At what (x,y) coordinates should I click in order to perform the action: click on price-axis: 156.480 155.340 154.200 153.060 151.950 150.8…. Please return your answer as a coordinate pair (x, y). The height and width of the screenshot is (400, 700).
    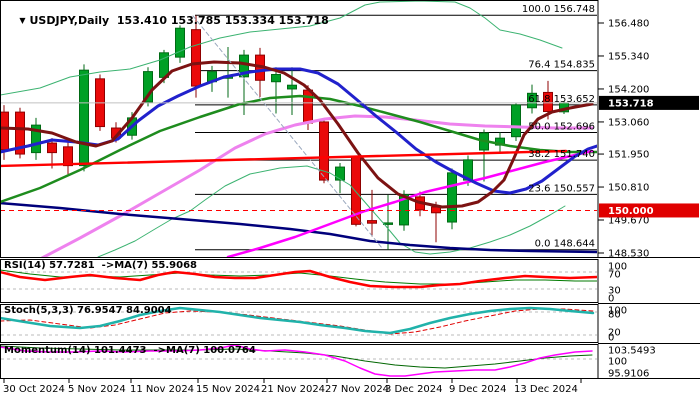
    Looking at the image, I should click on (648, 139).